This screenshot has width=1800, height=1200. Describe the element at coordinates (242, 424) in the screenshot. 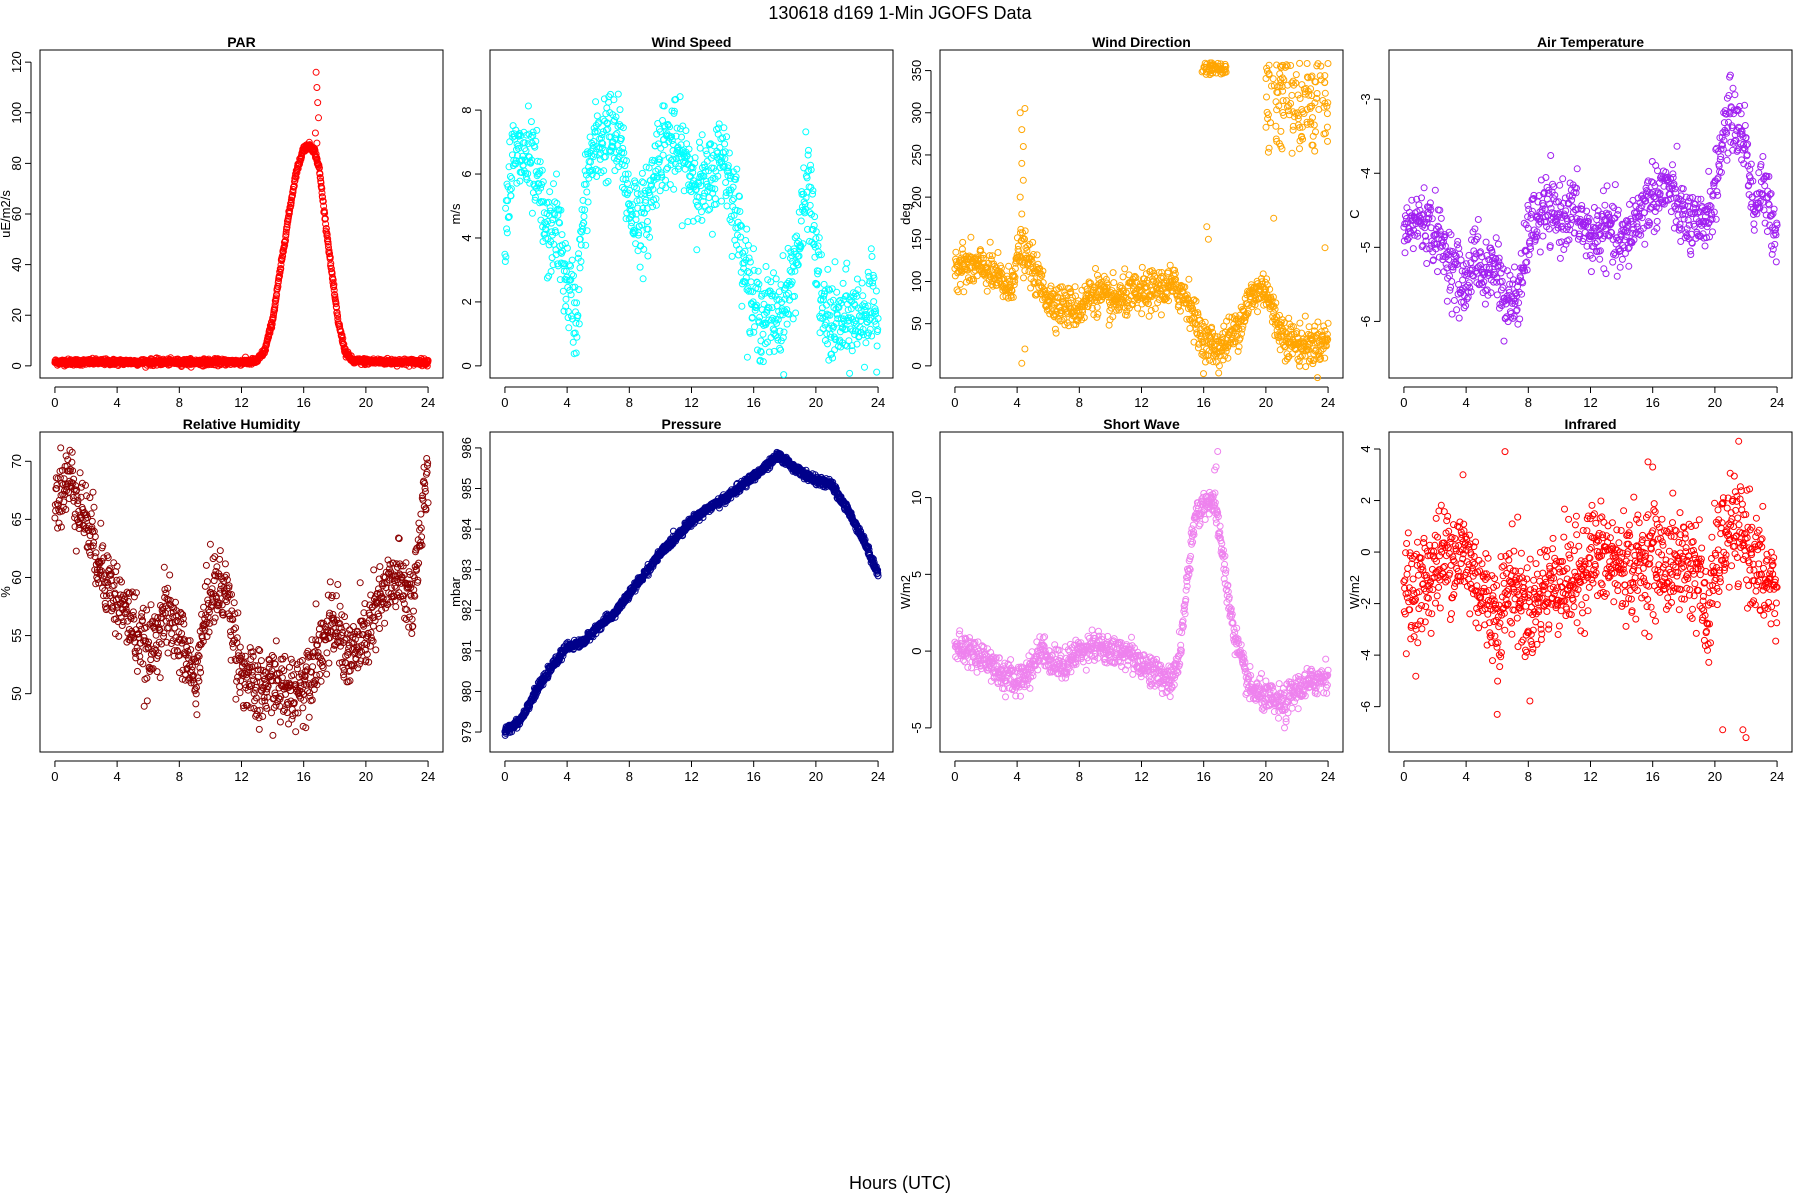

I see `panel-title: Relative Humidity` at that location.